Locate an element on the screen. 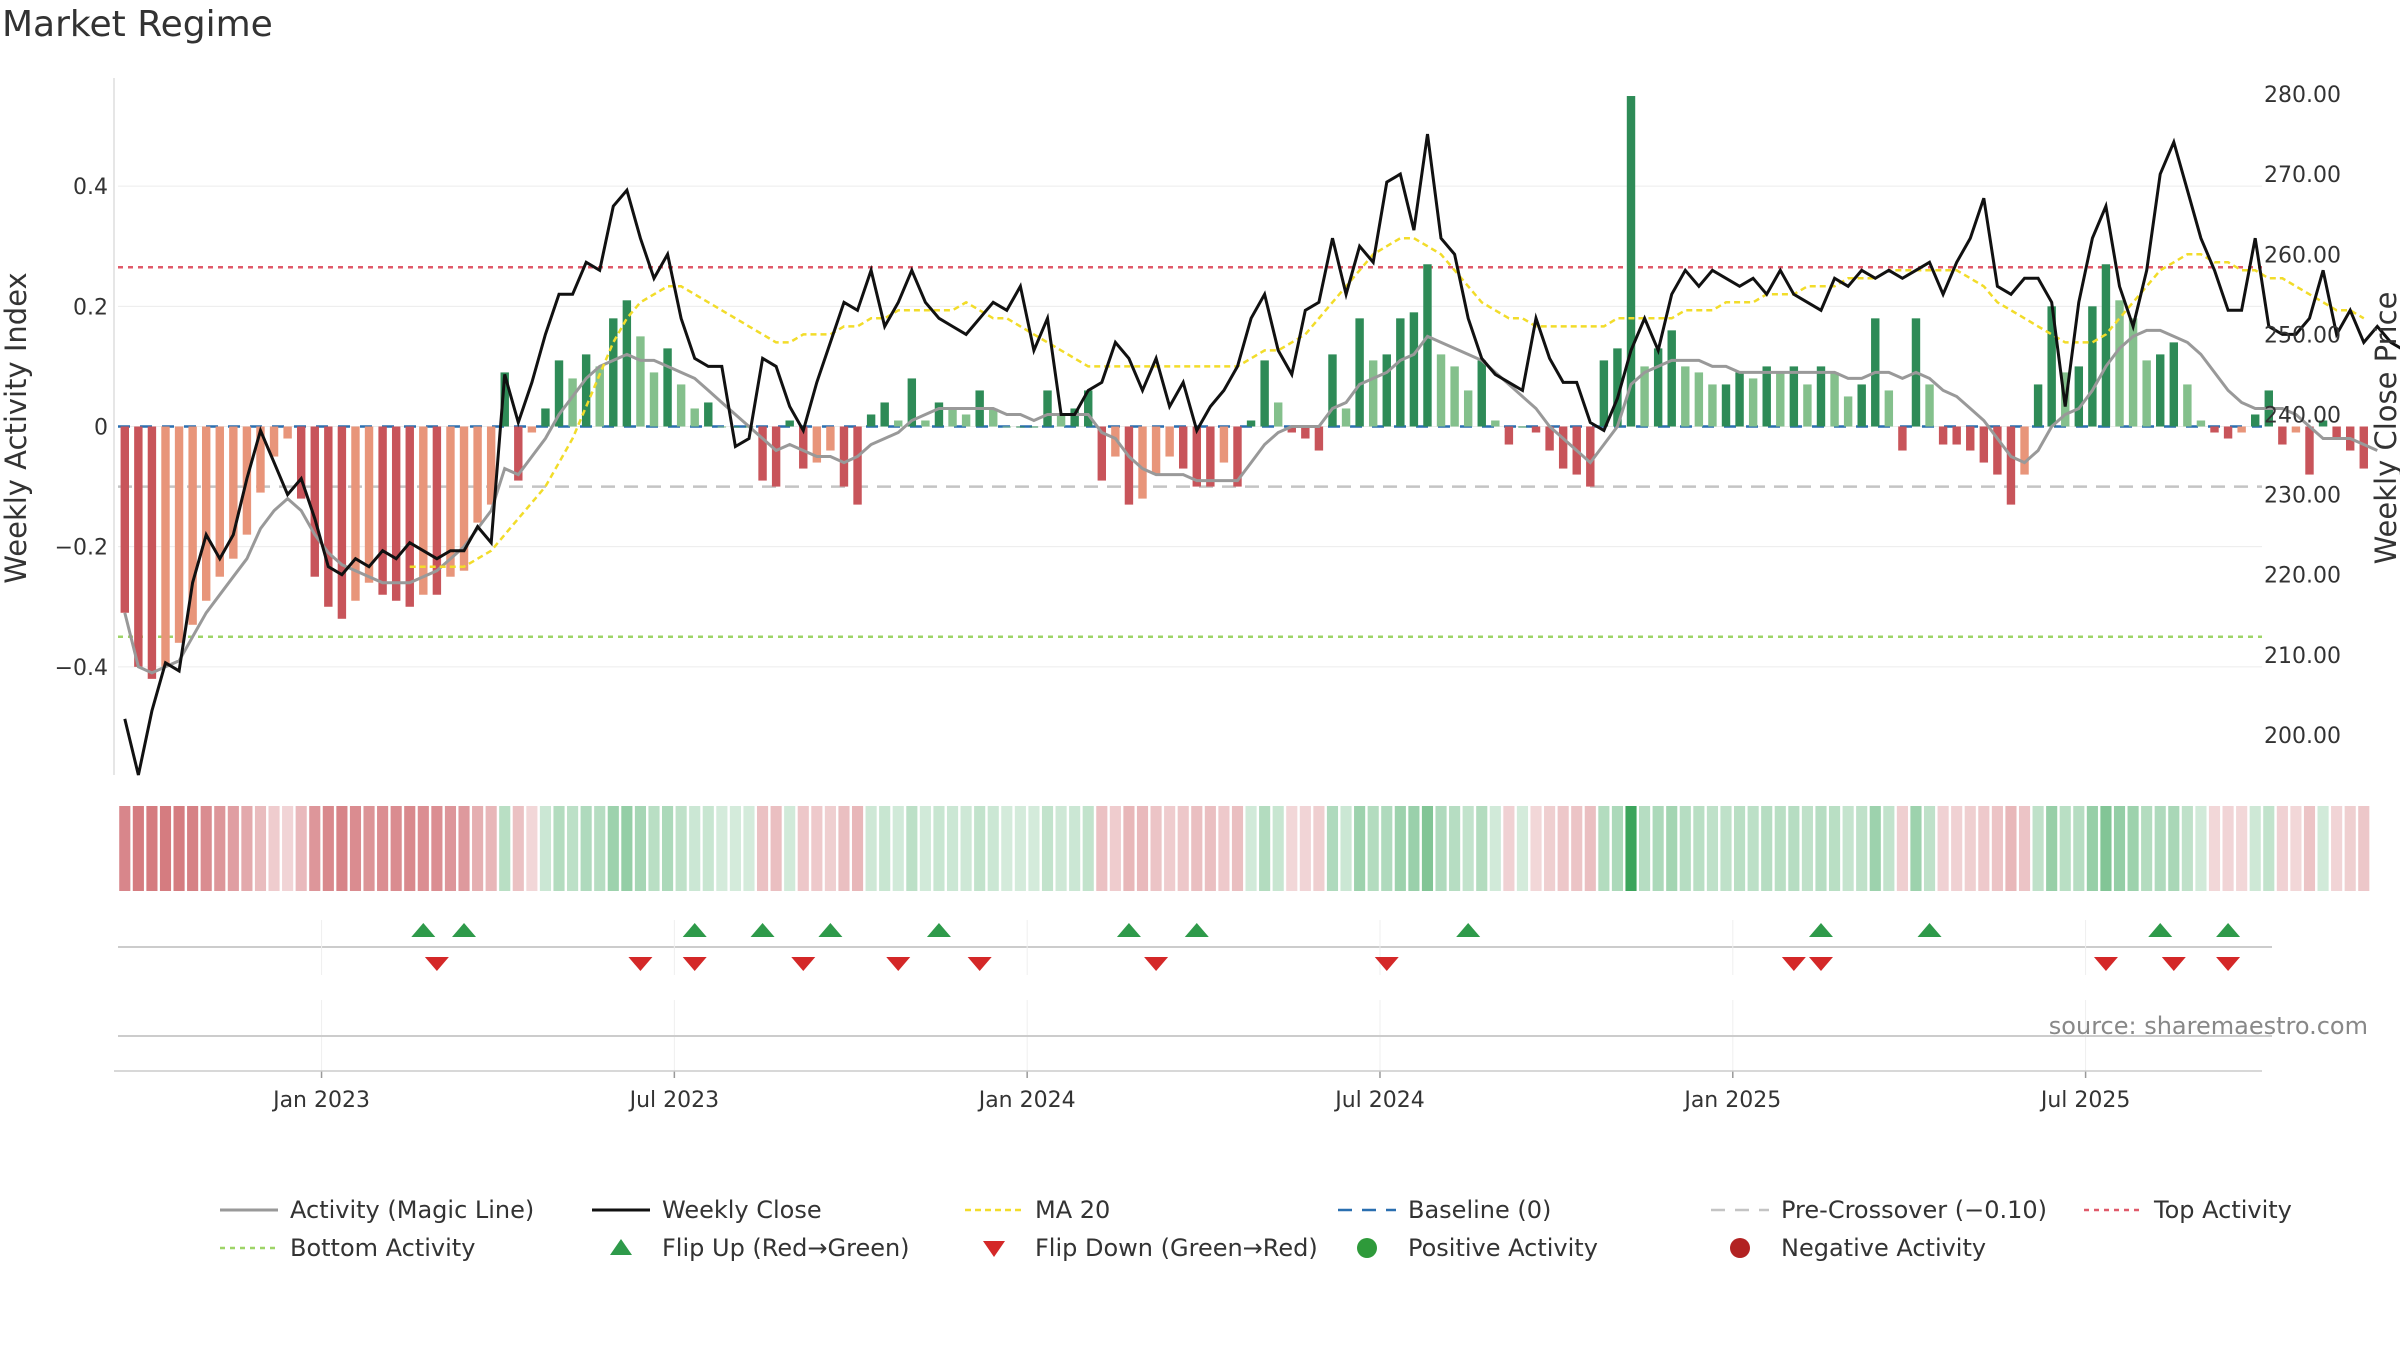  legend-label: Baseline (0) is located at coordinates (1479, 1210).